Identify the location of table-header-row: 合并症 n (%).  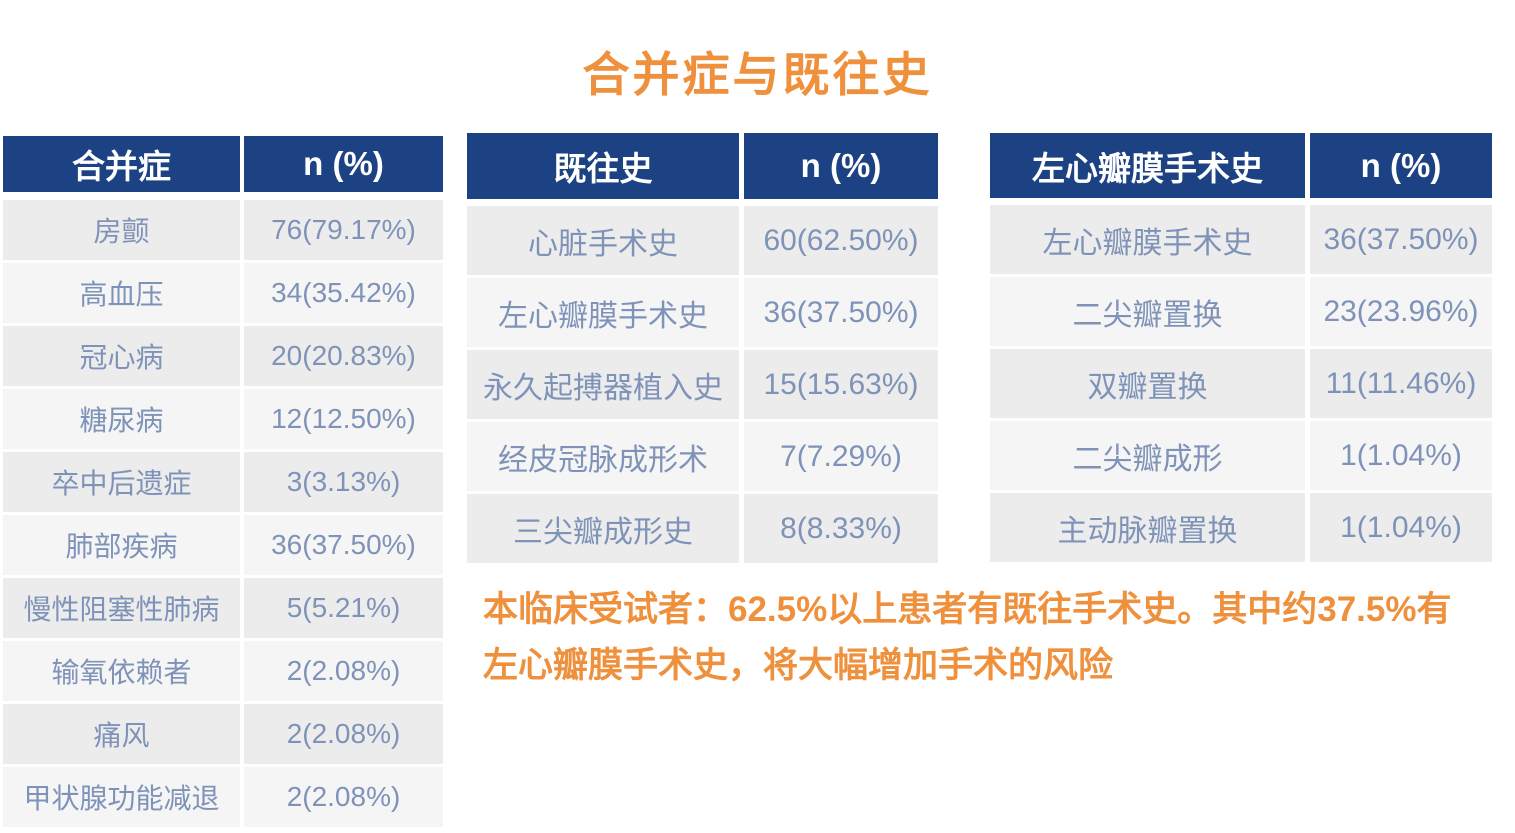
(223, 164).